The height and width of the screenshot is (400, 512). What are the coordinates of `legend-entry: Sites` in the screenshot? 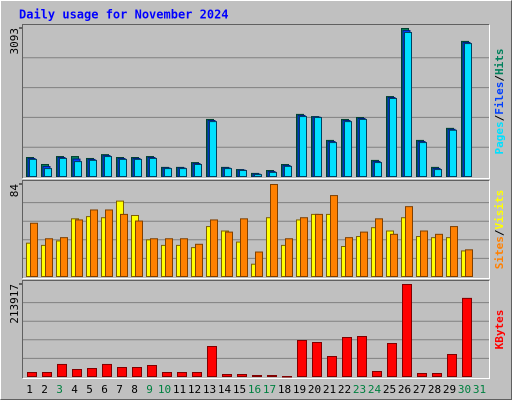 It's located at (499, 252).